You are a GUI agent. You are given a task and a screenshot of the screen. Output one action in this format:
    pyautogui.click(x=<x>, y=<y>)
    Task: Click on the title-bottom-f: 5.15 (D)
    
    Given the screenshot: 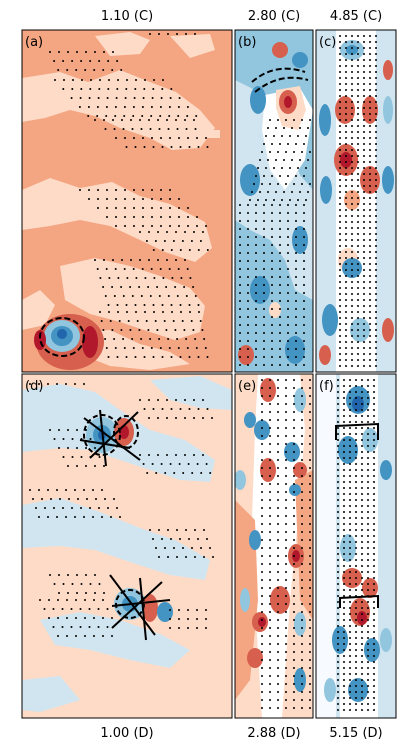 What is the action you would take?
    pyautogui.click(x=355, y=733)
    